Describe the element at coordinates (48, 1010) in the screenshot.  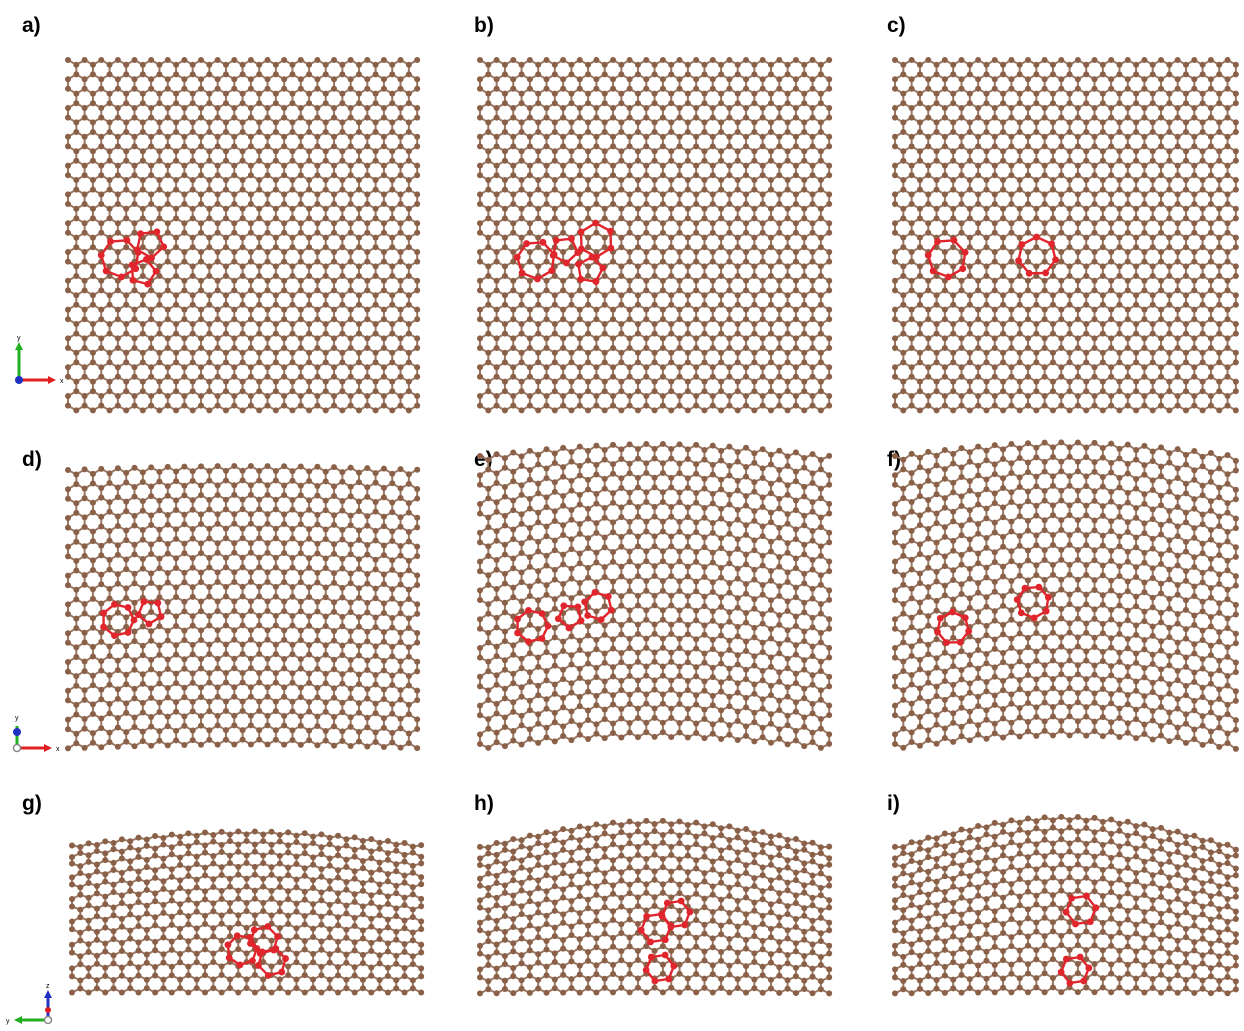
I see `x-axis-dot` at that location.